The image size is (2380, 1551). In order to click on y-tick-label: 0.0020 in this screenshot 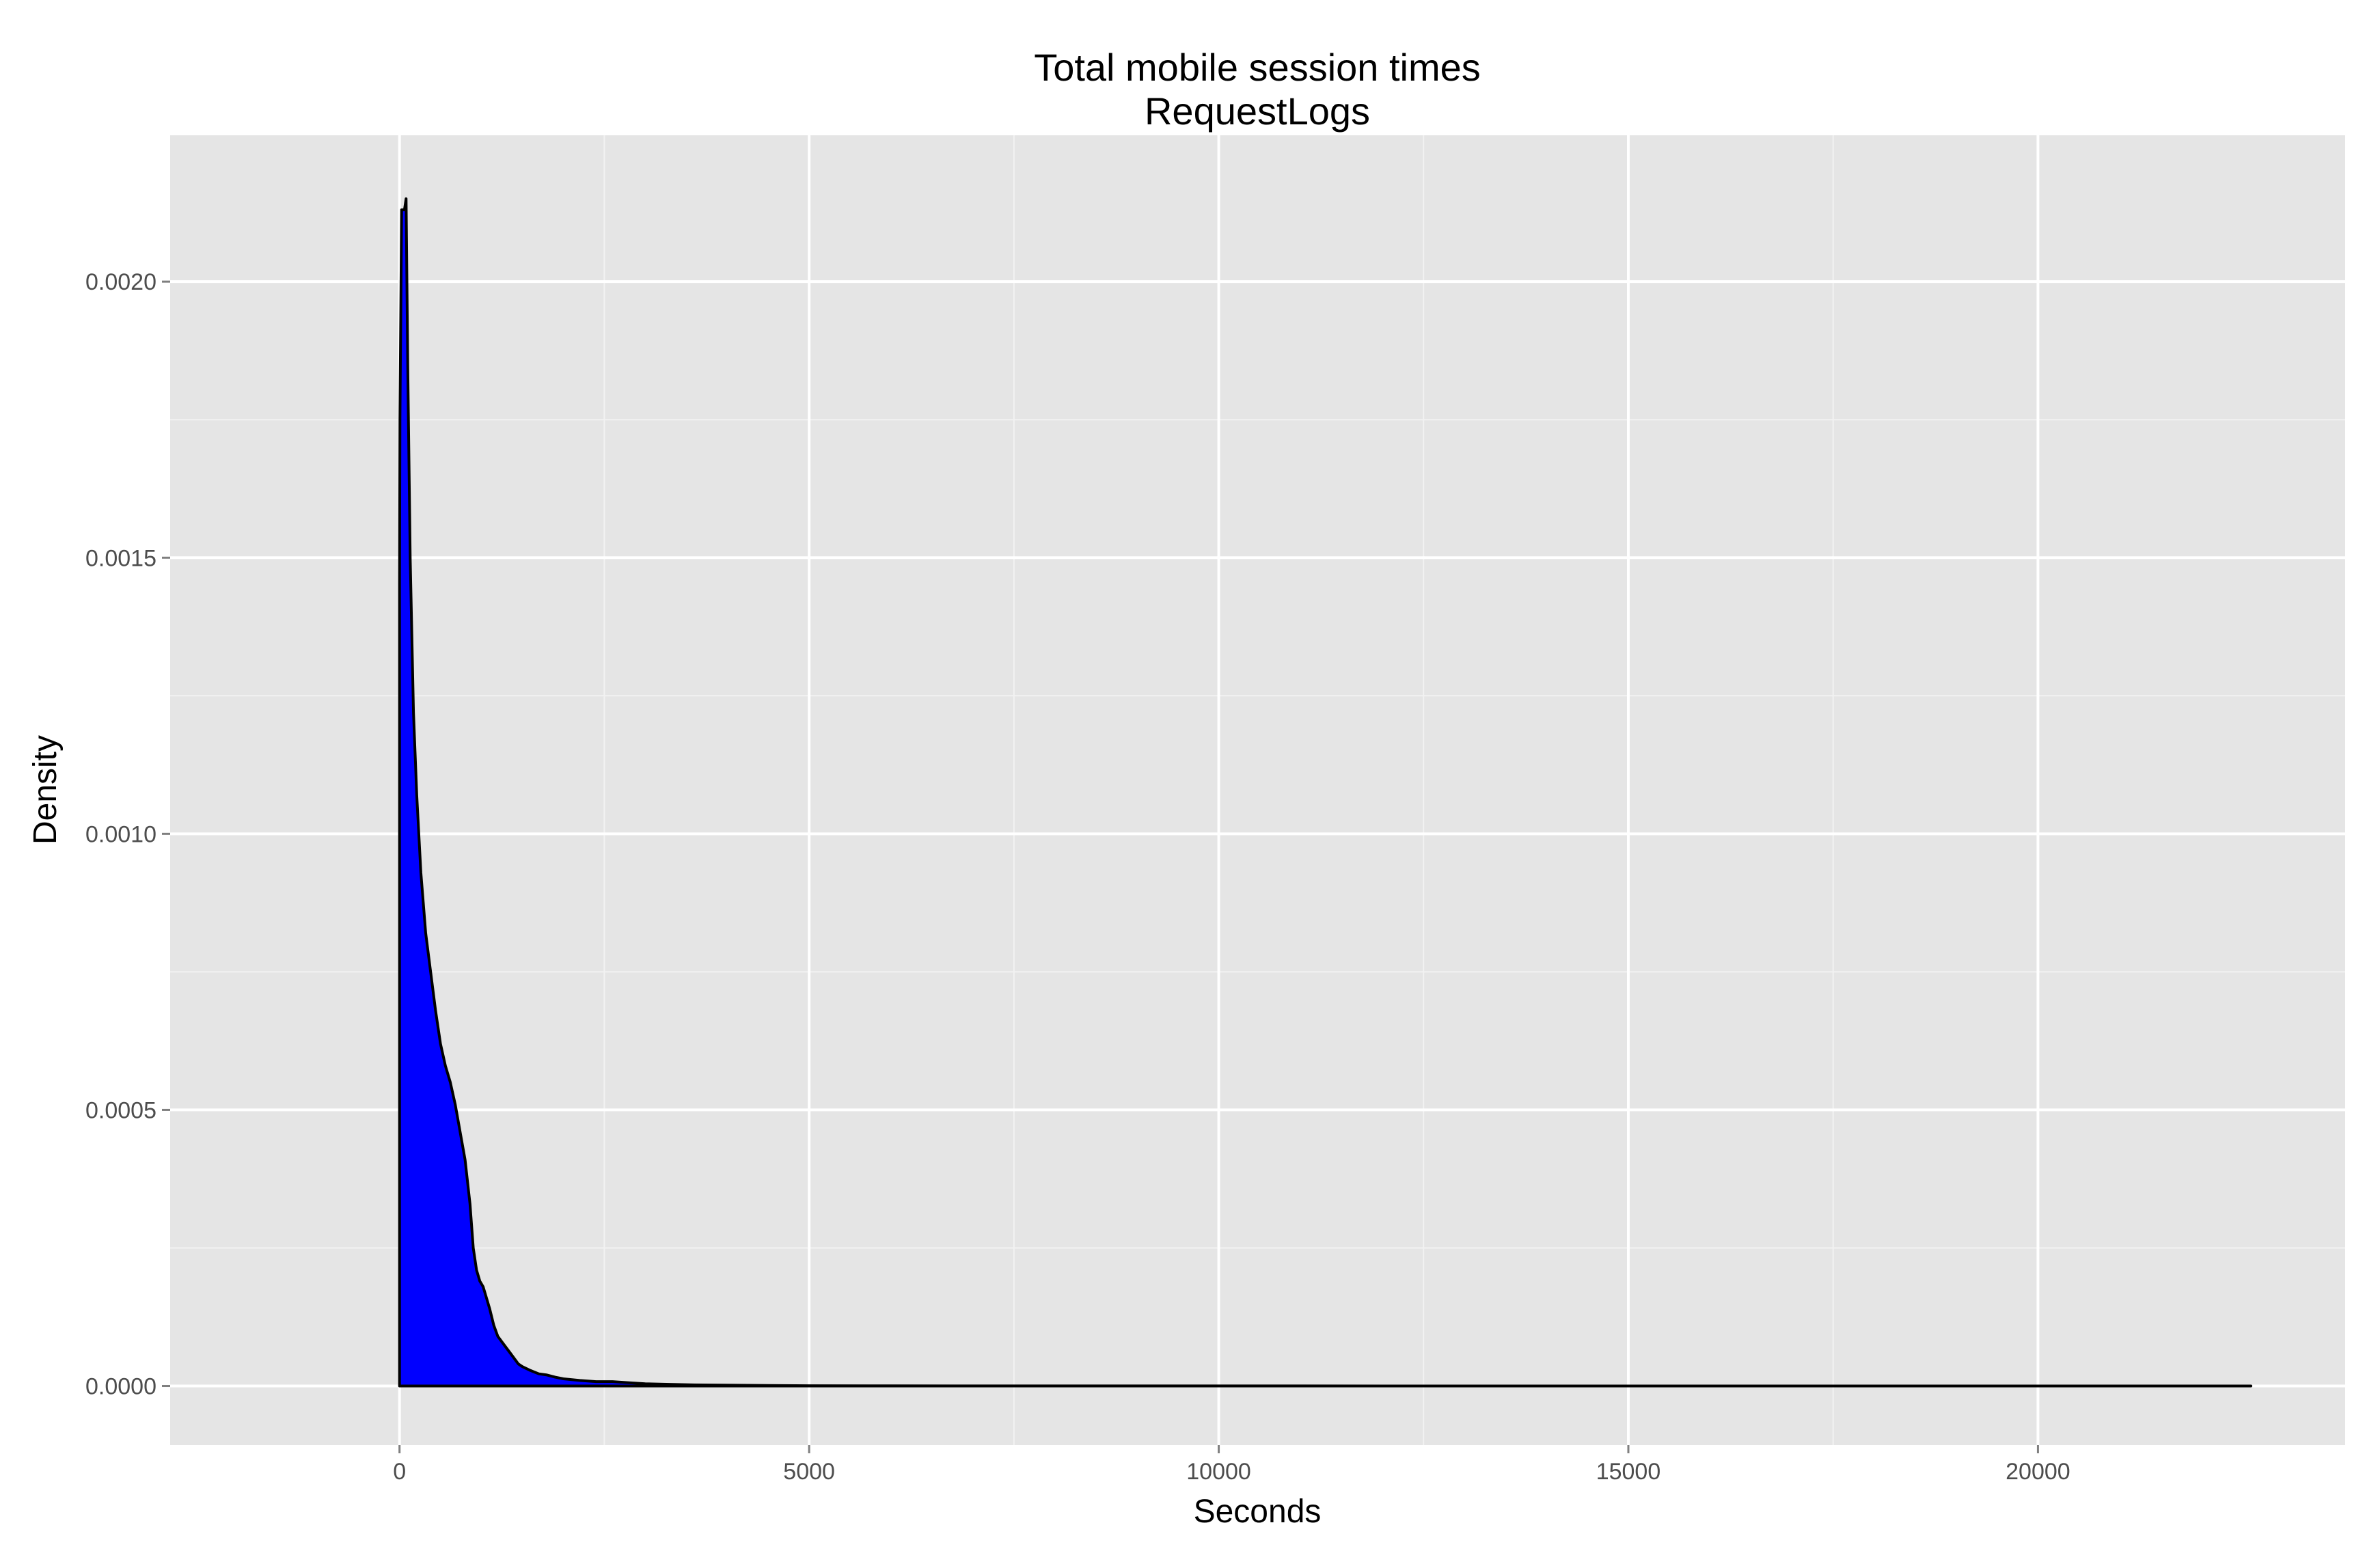, I will do `click(120, 282)`.